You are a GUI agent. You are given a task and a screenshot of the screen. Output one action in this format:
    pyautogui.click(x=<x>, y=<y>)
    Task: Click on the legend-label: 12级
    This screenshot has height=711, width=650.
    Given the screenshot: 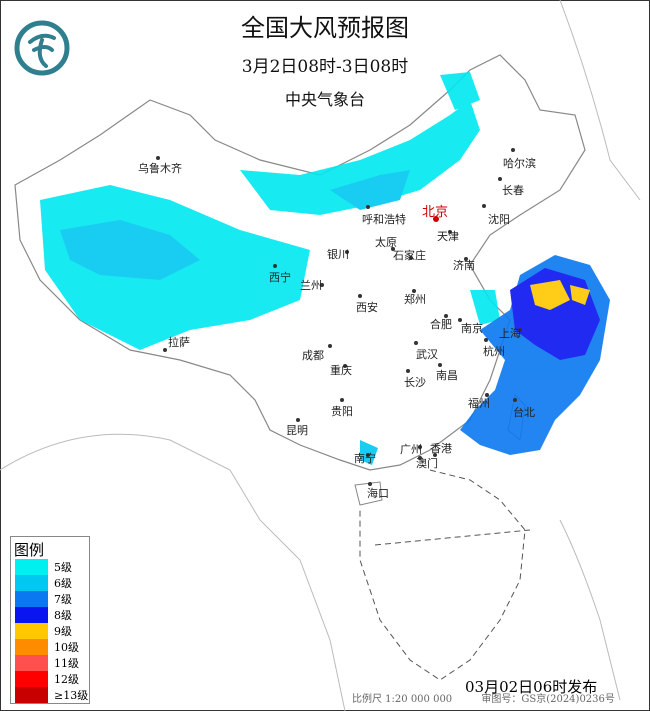 What is the action you would take?
    pyautogui.click(x=66, y=679)
    